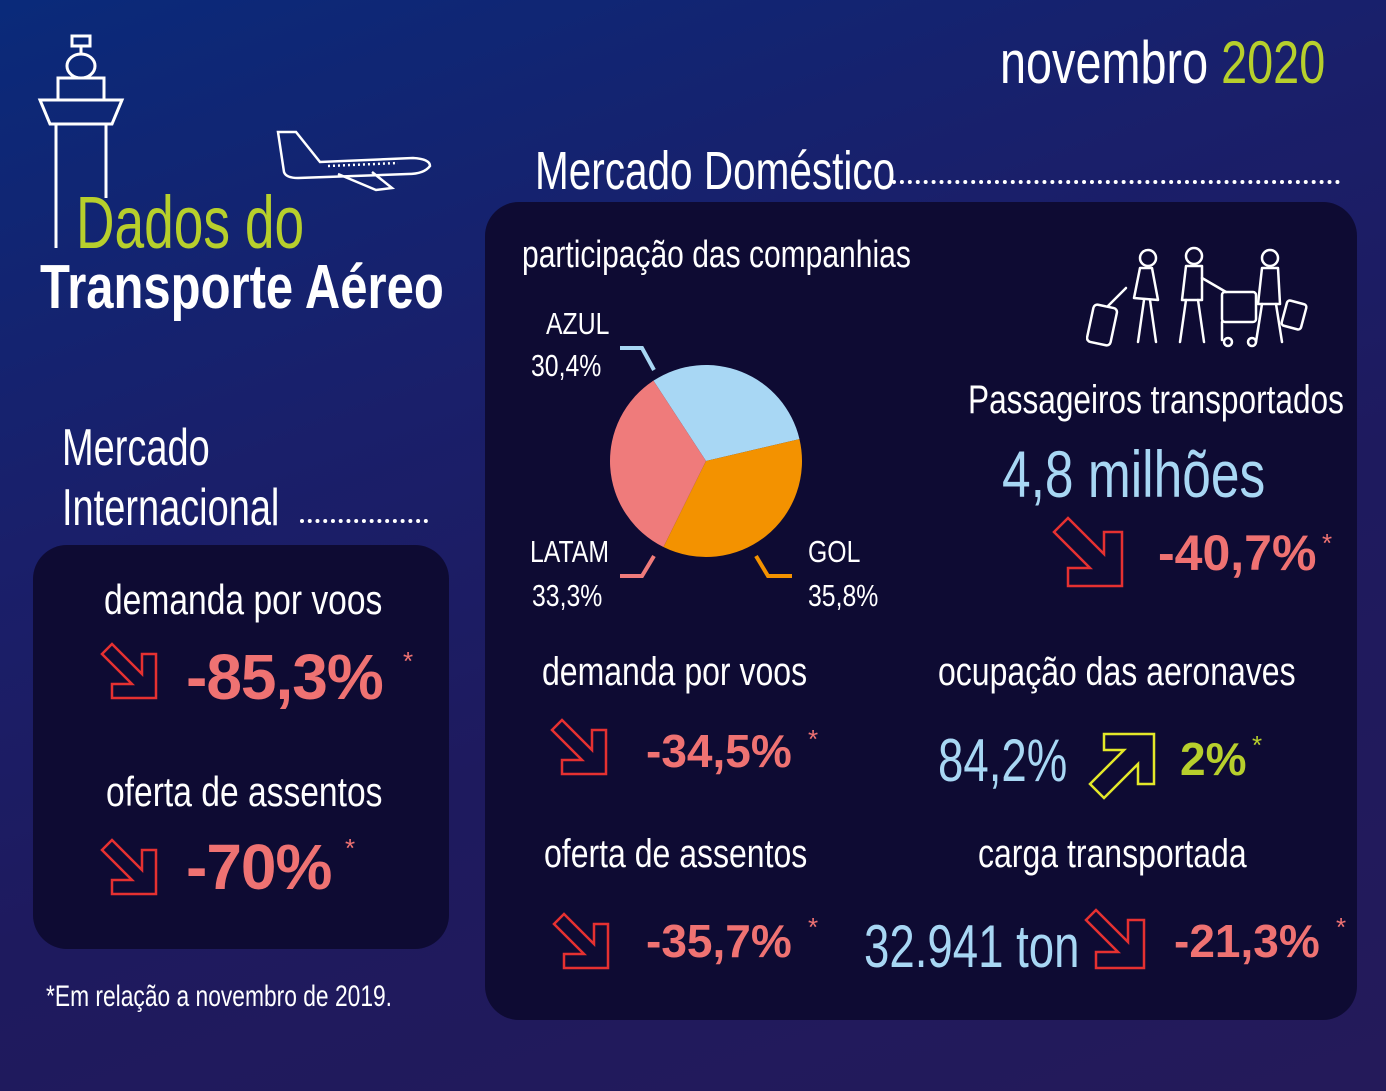 This screenshot has height=1091, width=1386. Describe the element at coordinates (581, 941) in the screenshot. I see `dom-seats-down-arrow-icon` at that location.